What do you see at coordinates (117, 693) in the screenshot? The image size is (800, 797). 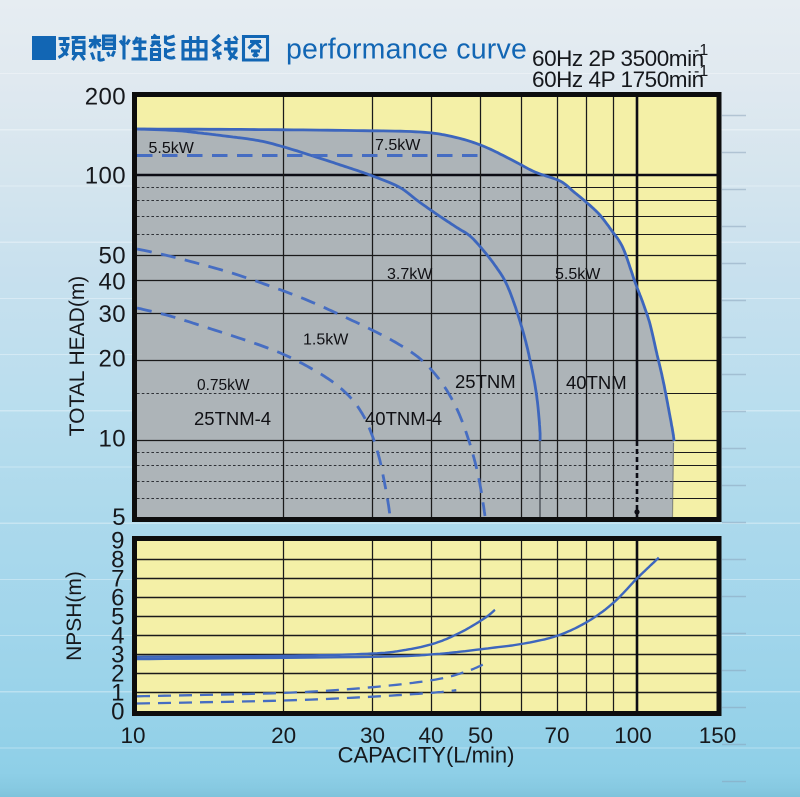 I see `svg-text: 1` at bounding box center [117, 693].